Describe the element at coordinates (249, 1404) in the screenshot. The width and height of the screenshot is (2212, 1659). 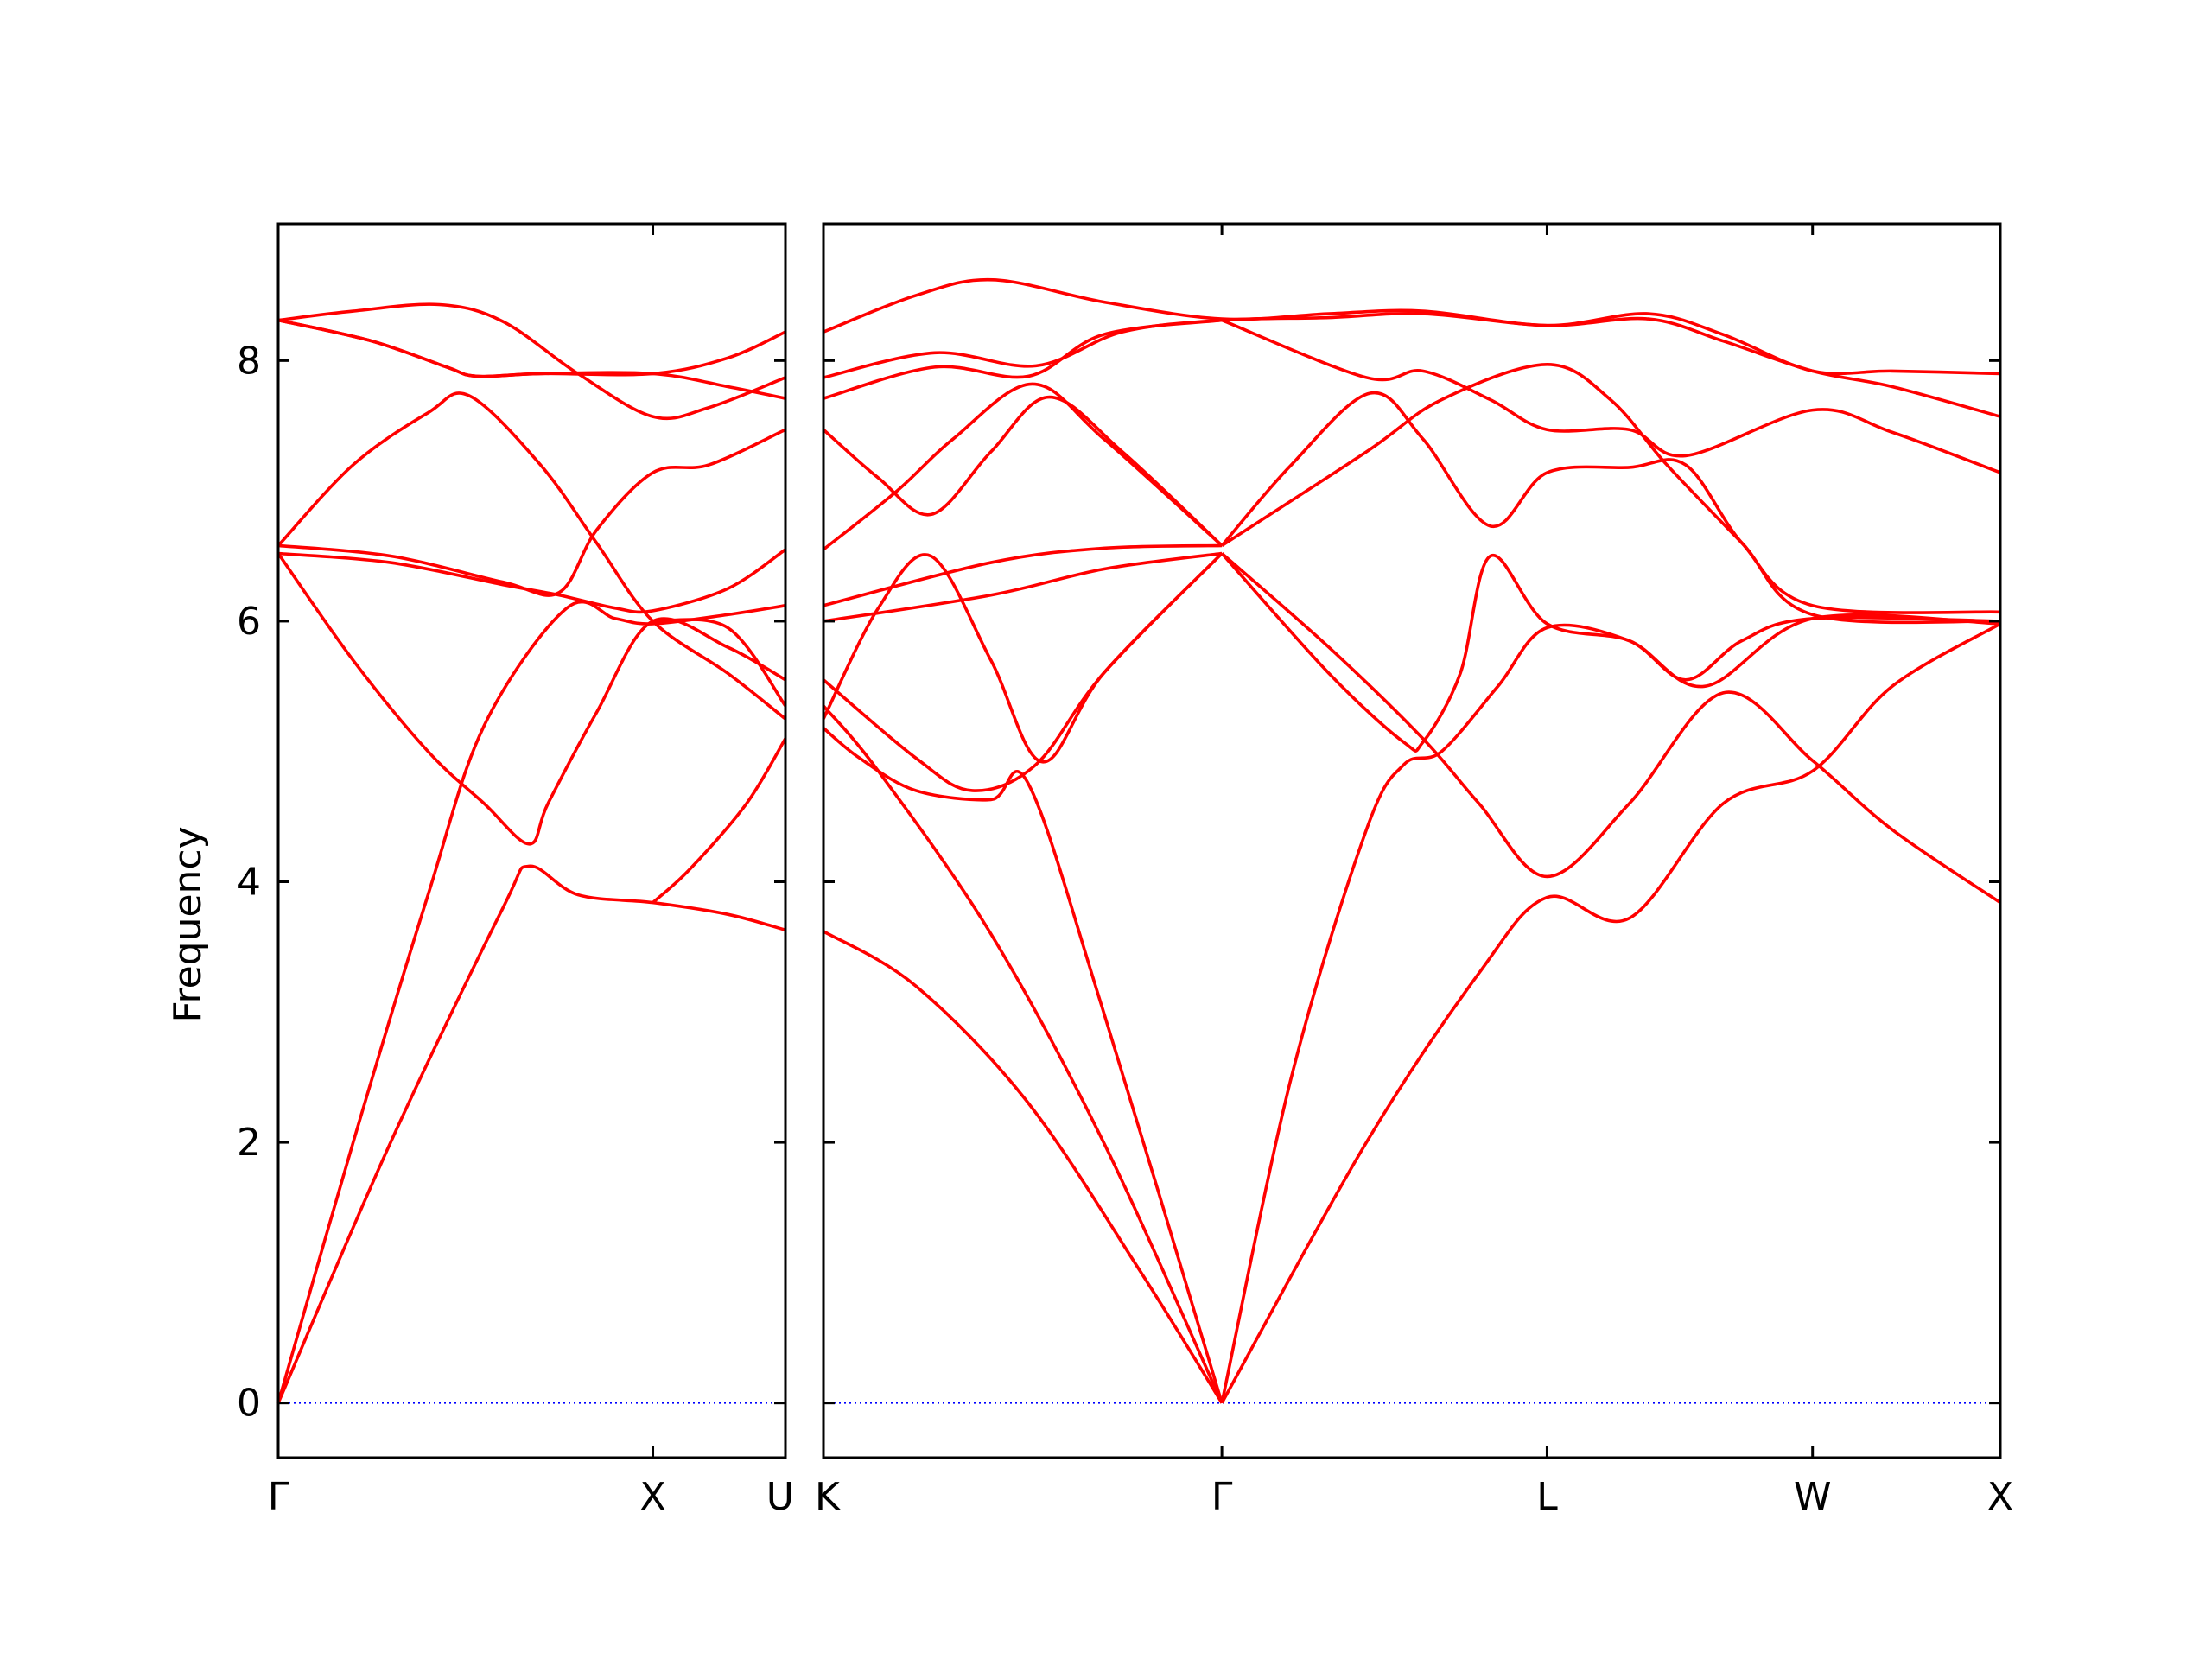
I see `y-tick-label: 0` at that location.